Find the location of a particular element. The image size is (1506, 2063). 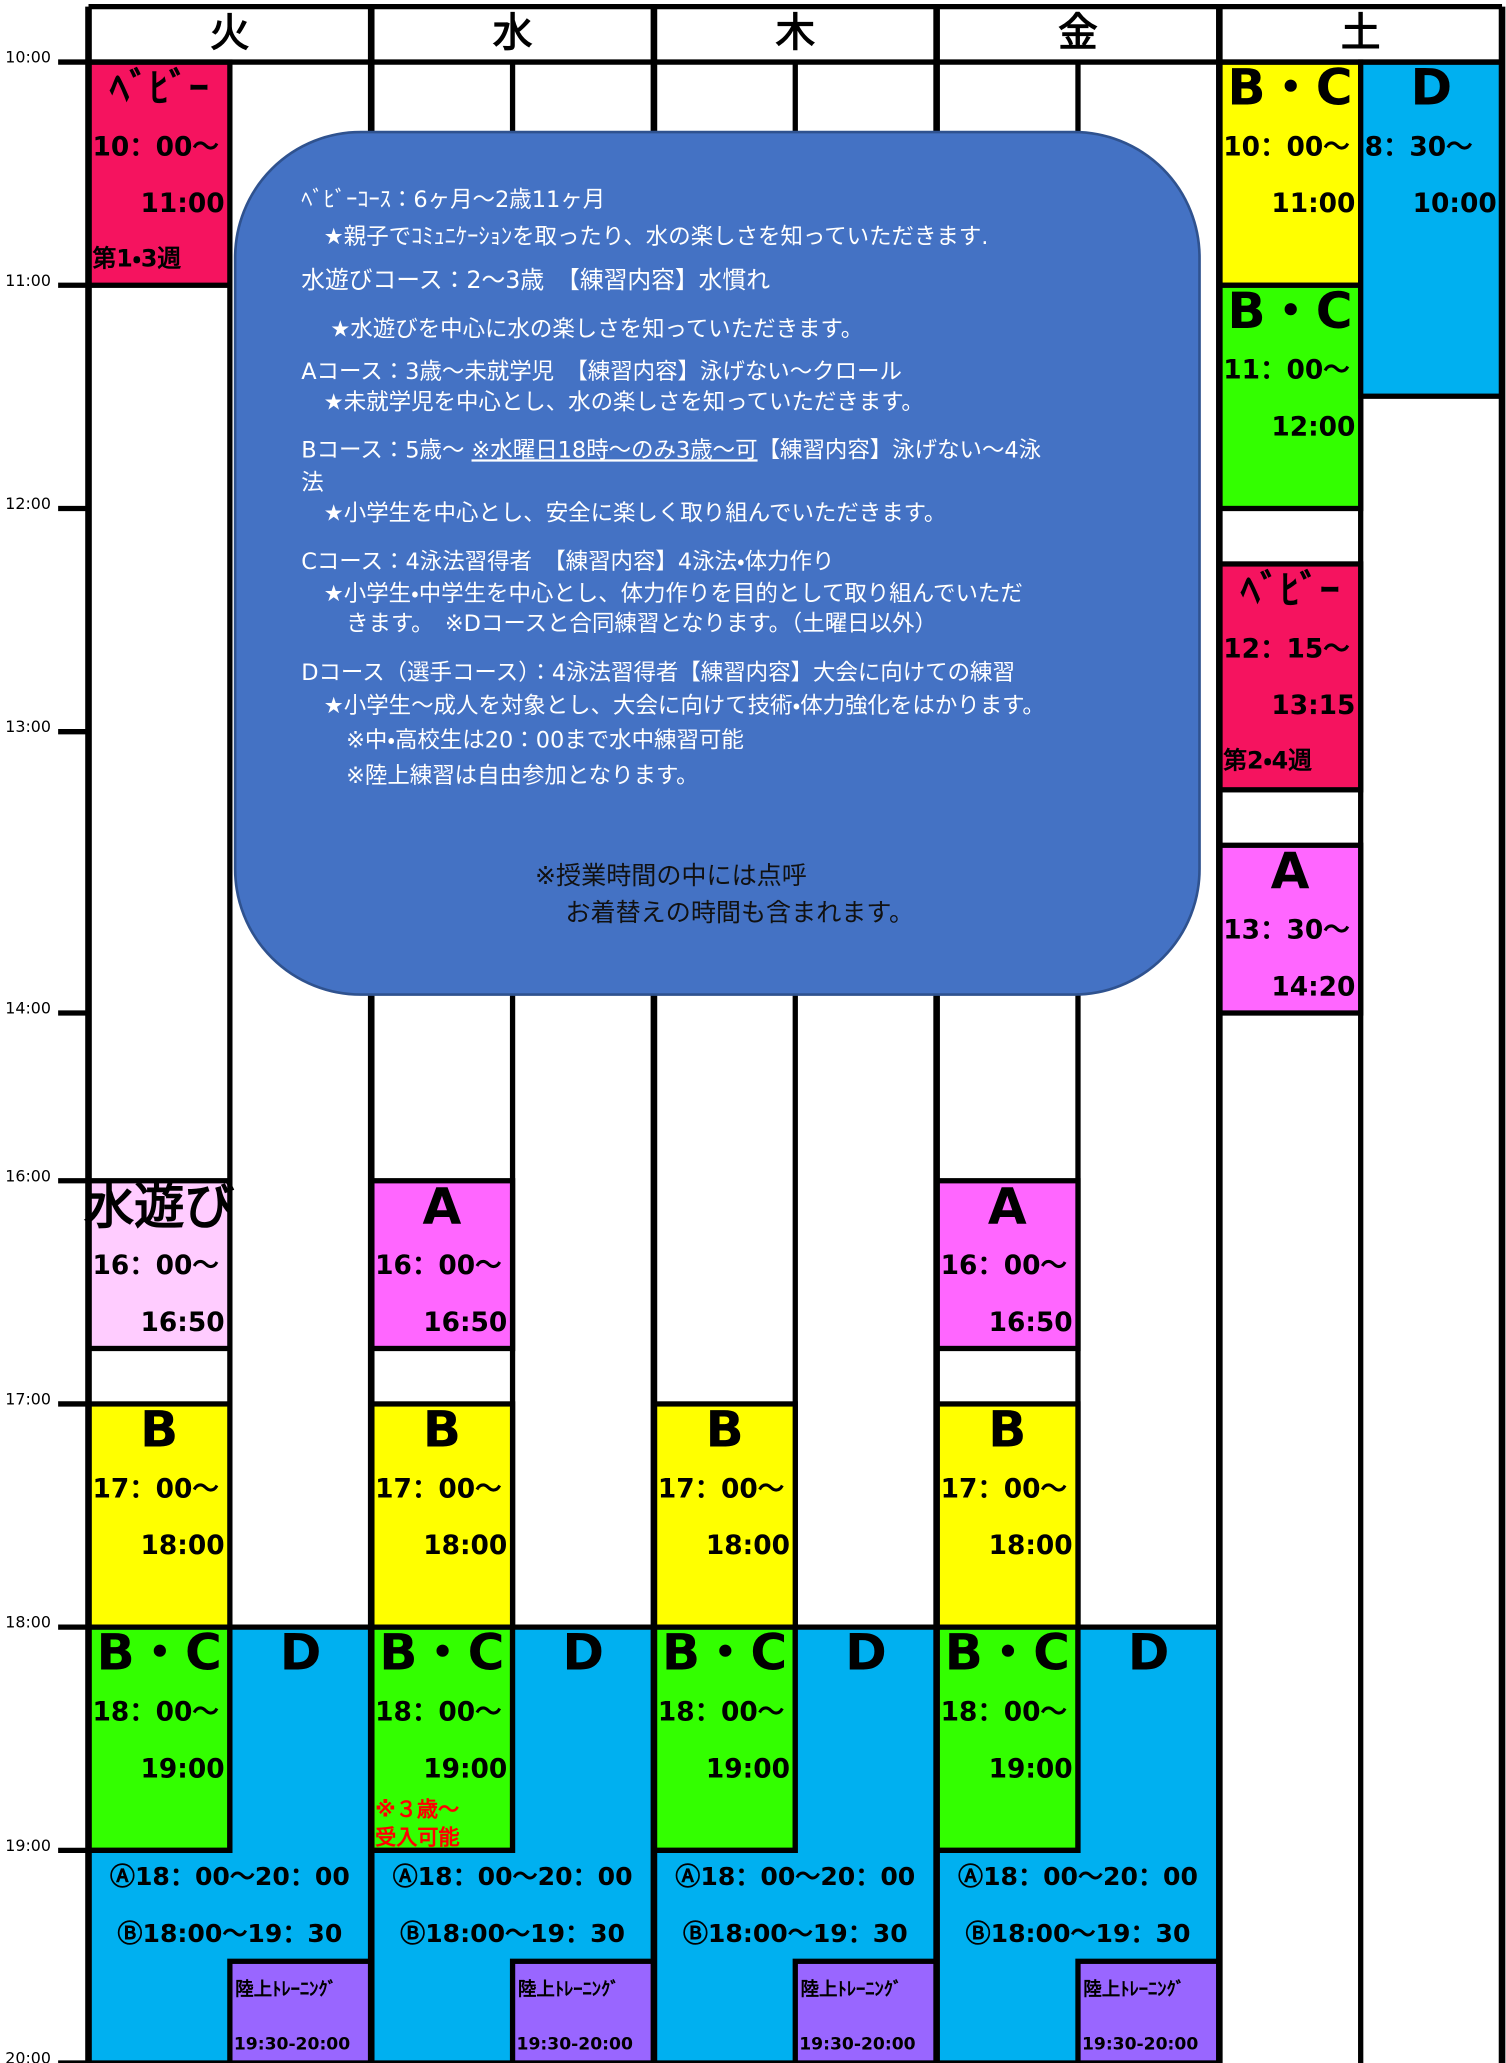

time-label: 12:00 is located at coordinates (28, 503).